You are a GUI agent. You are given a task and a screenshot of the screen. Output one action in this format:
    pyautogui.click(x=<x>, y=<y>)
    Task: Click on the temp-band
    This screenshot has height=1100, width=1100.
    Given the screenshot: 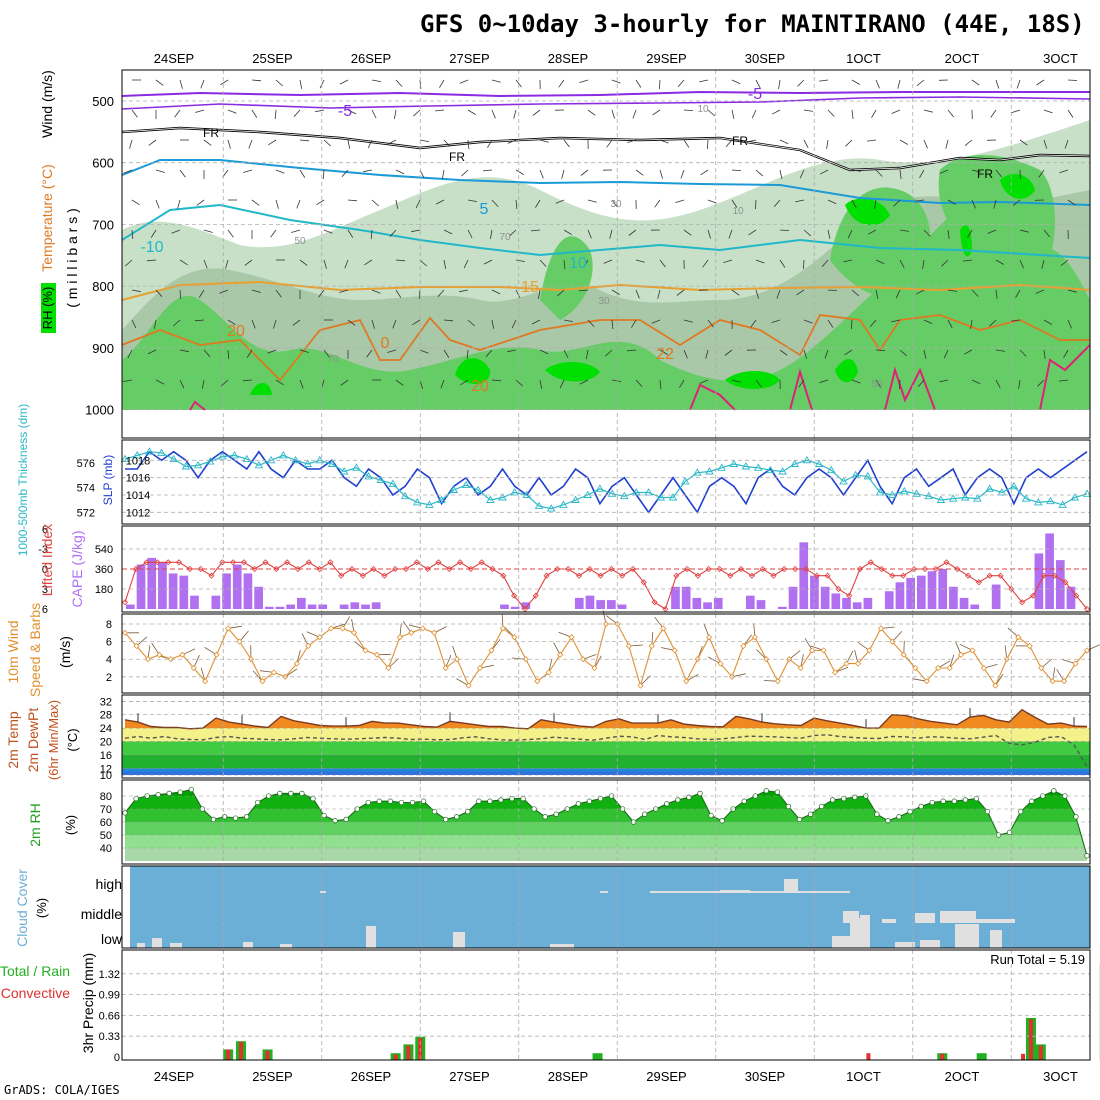 What is the action you would take?
    pyautogui.click(x=606, y=761)
    